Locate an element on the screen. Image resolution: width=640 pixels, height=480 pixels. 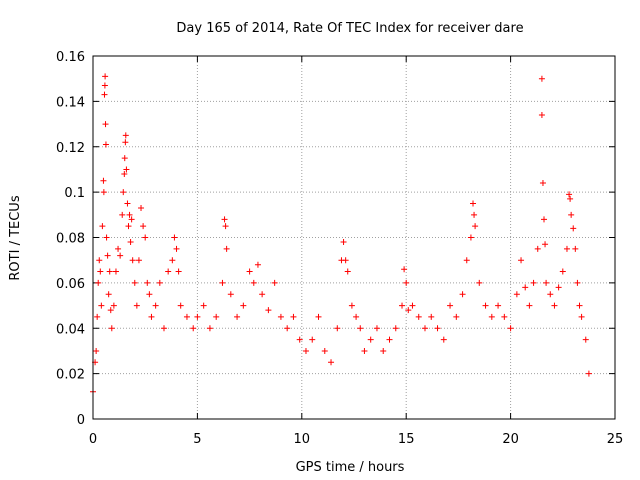
y-axis-label: ROTI / TECUs is located at coordinates (15, 237).